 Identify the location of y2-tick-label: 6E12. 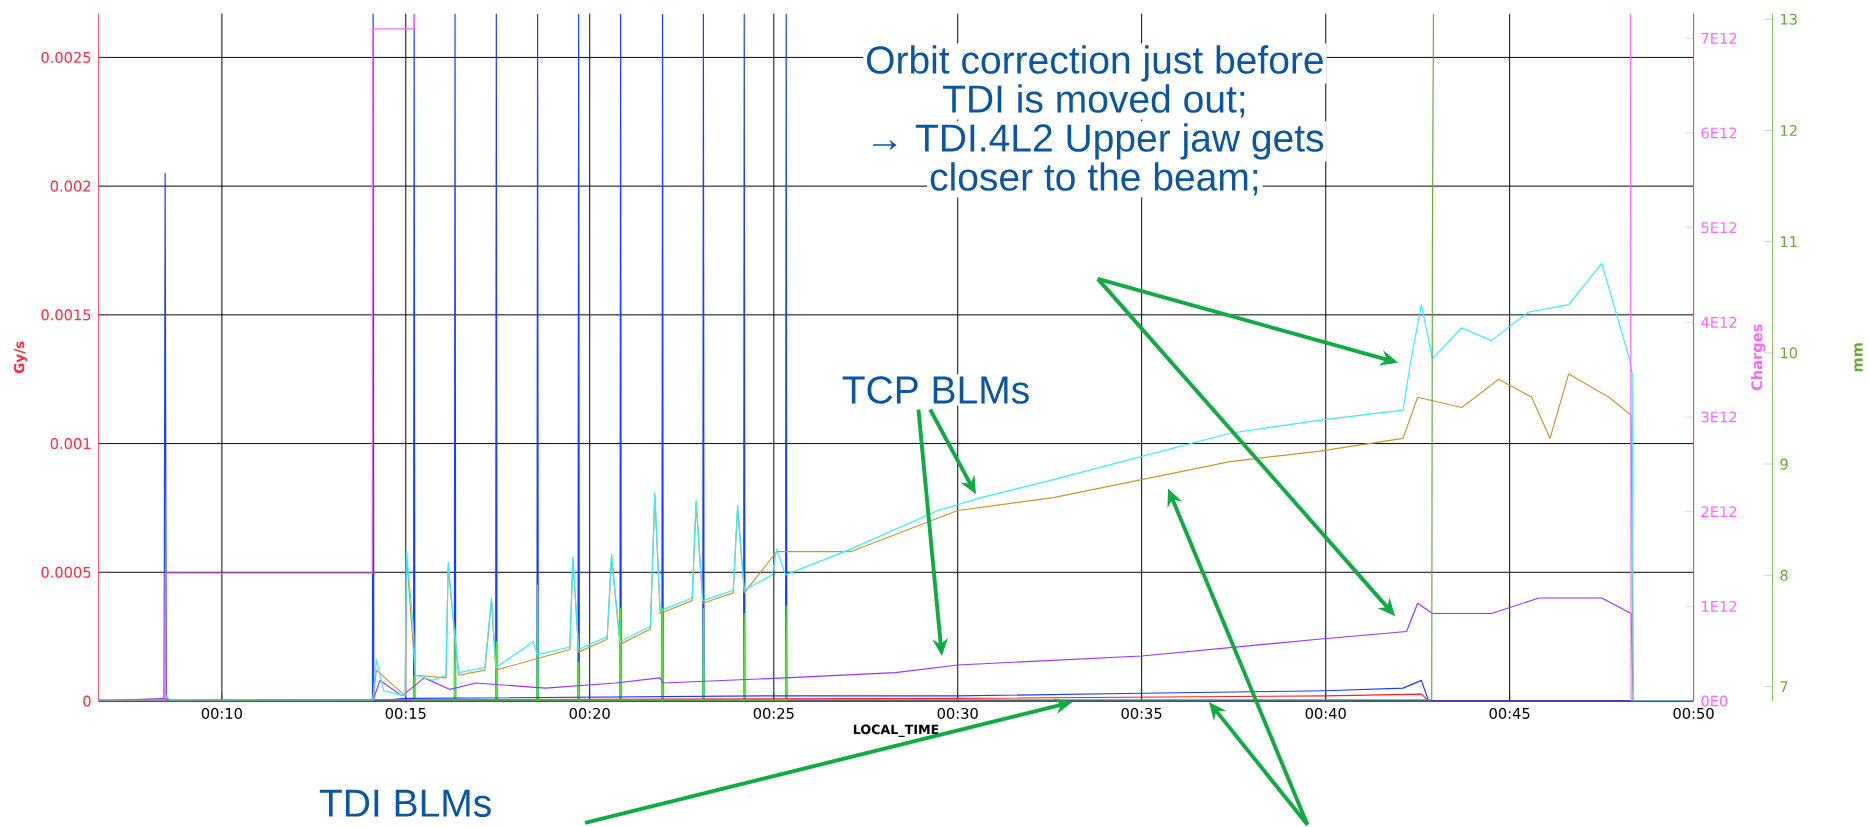
(1719, 133).